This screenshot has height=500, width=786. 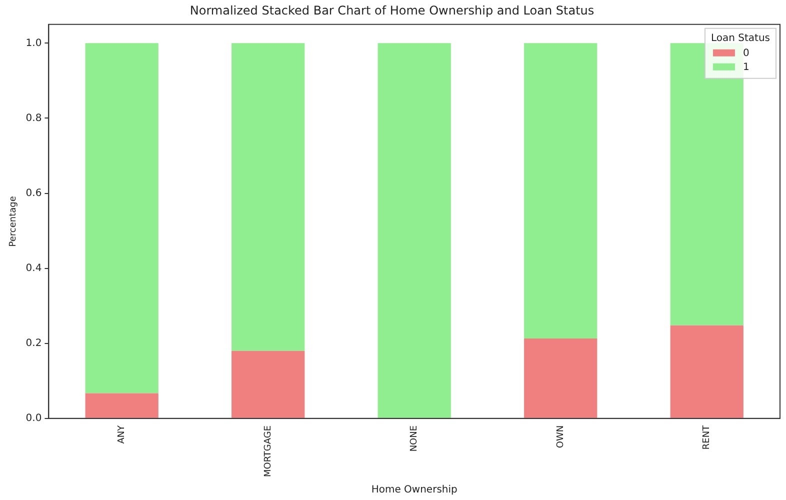 I want to click on x-tick-label: MORTGAGE, so click(x=268, y=451).